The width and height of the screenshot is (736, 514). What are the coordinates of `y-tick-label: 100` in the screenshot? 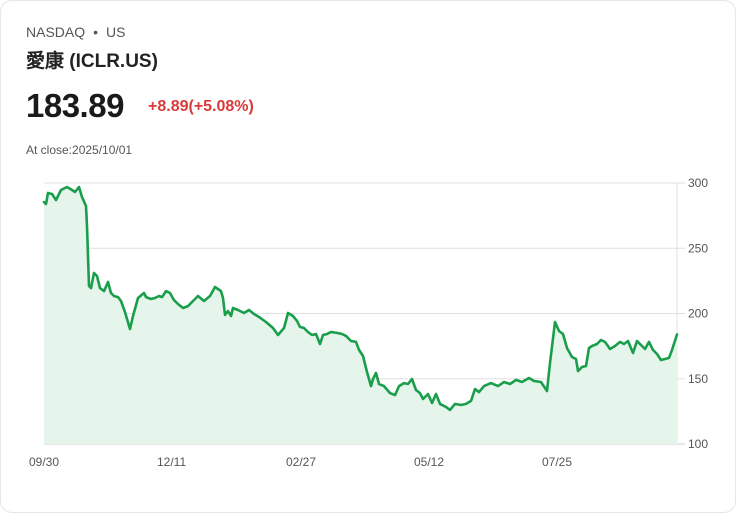 It's located at (698, 444).